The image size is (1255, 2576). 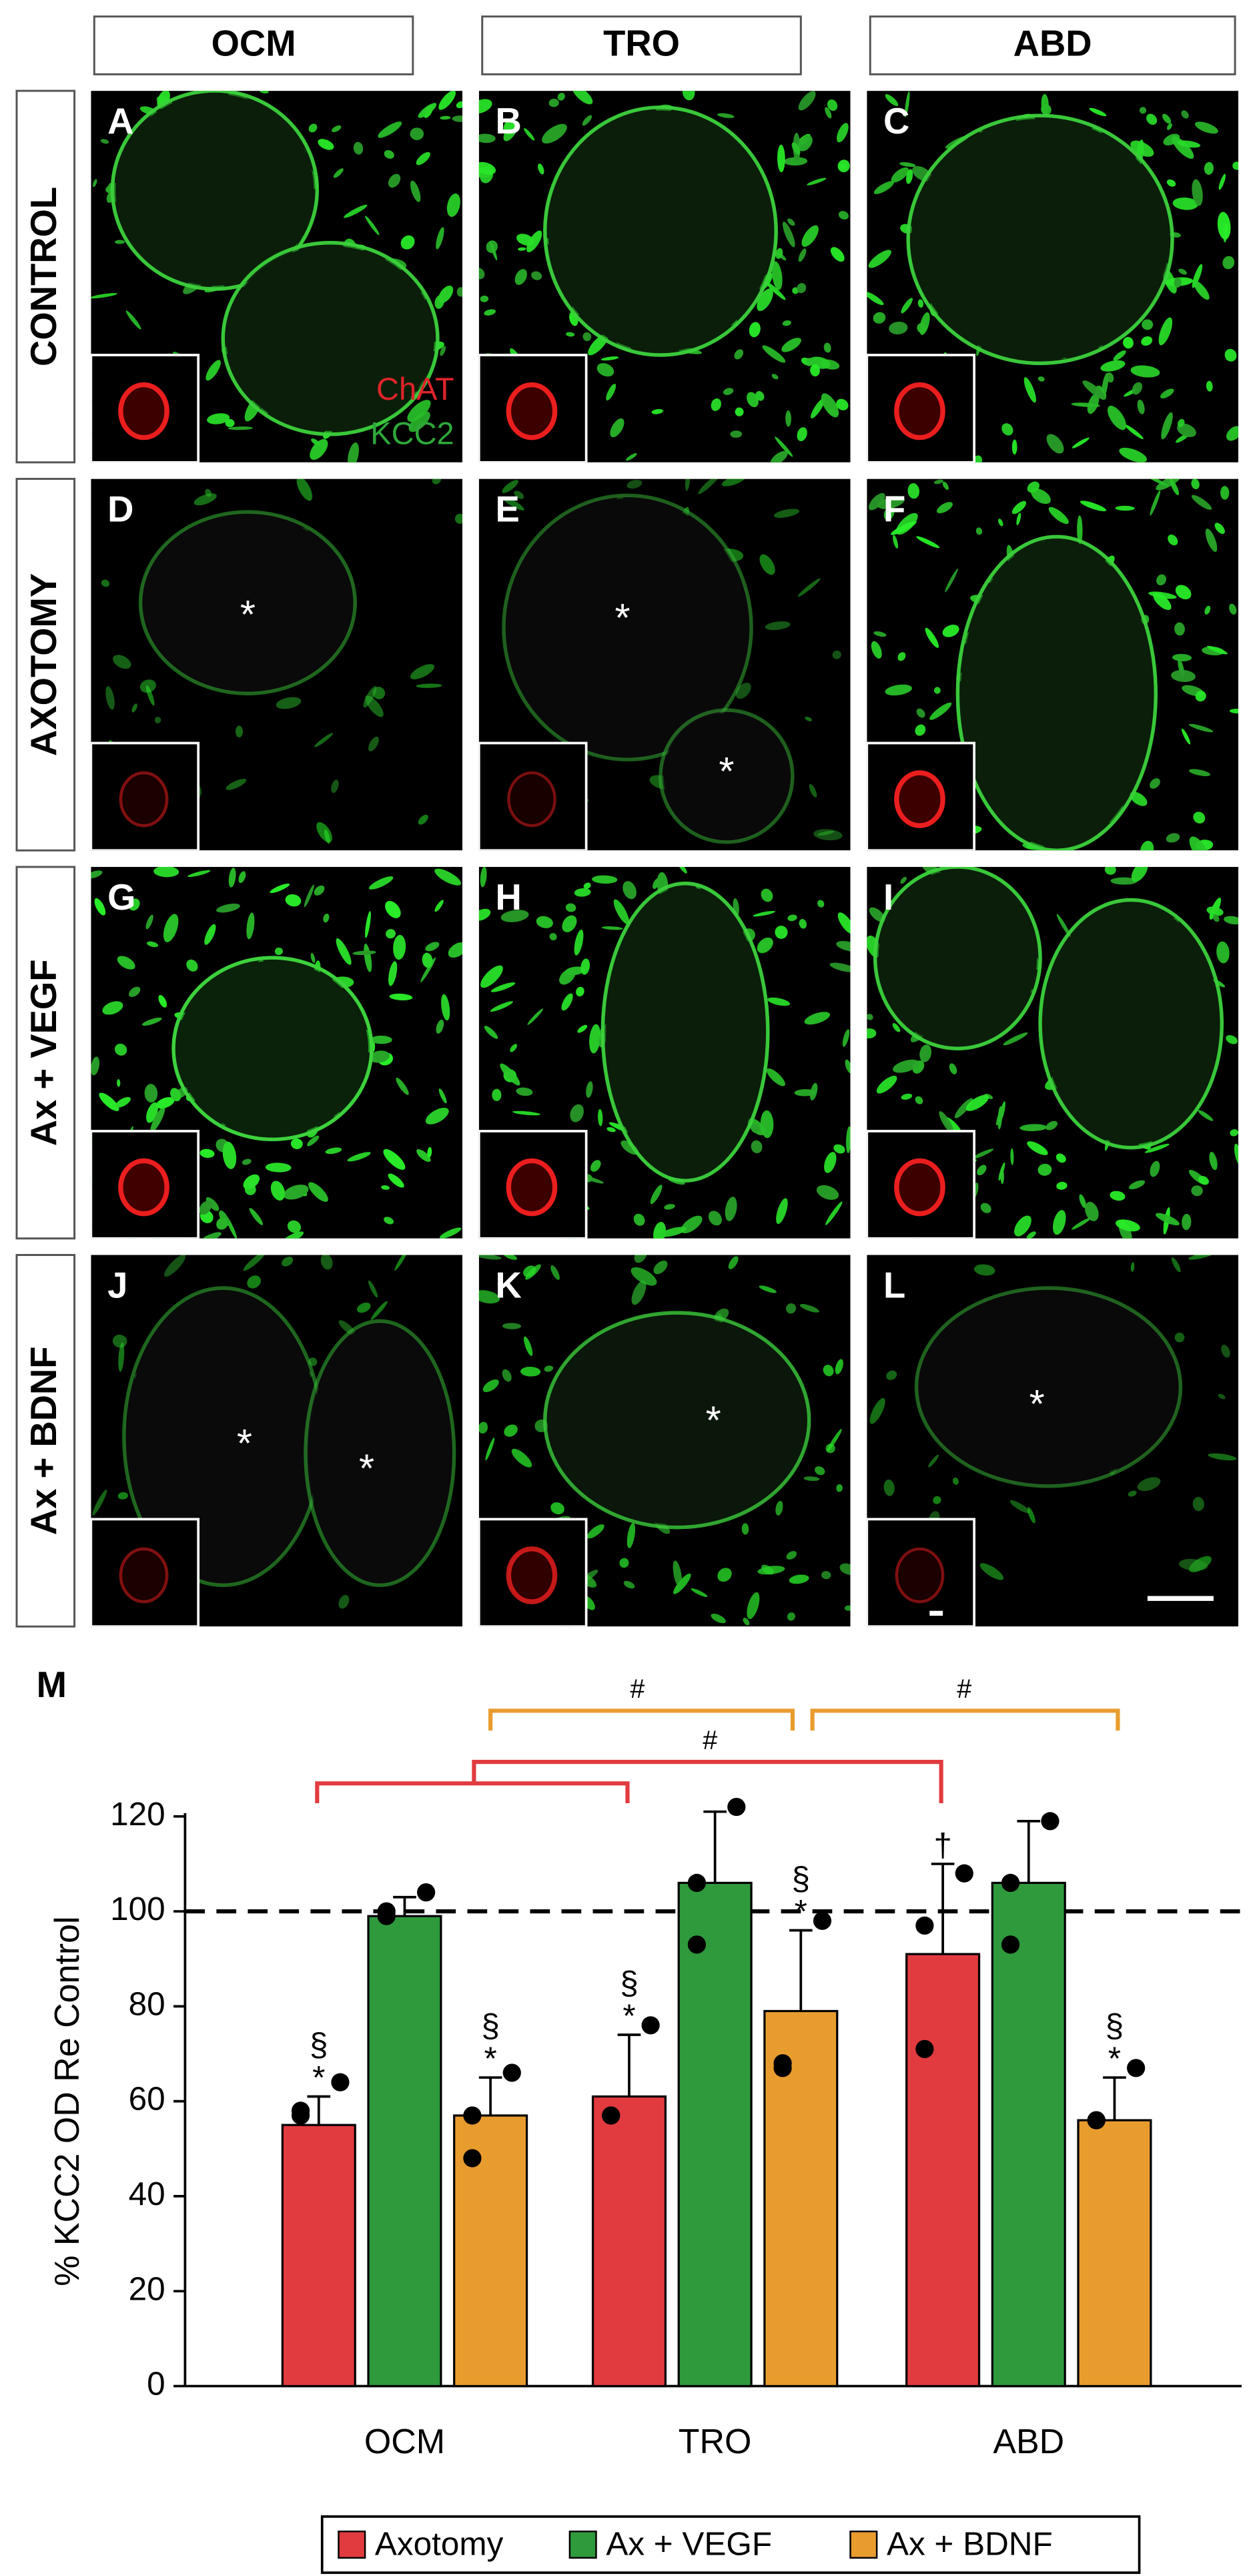 I want to click on panel-letter: H, so click(x=509, y=898).